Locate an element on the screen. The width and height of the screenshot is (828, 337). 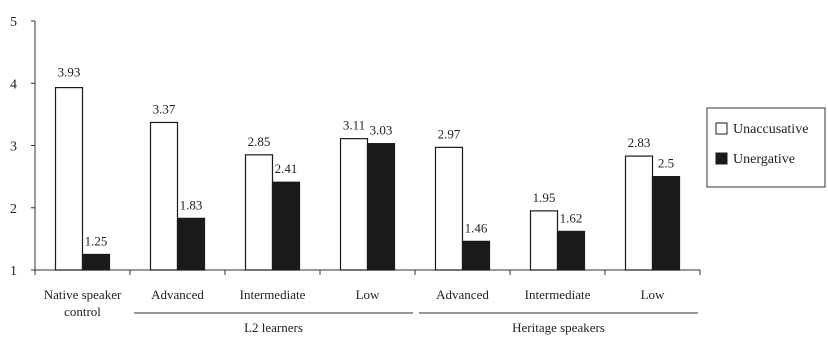
value-label-unaccusative: 1.95 is located at coordinates (544, 197).